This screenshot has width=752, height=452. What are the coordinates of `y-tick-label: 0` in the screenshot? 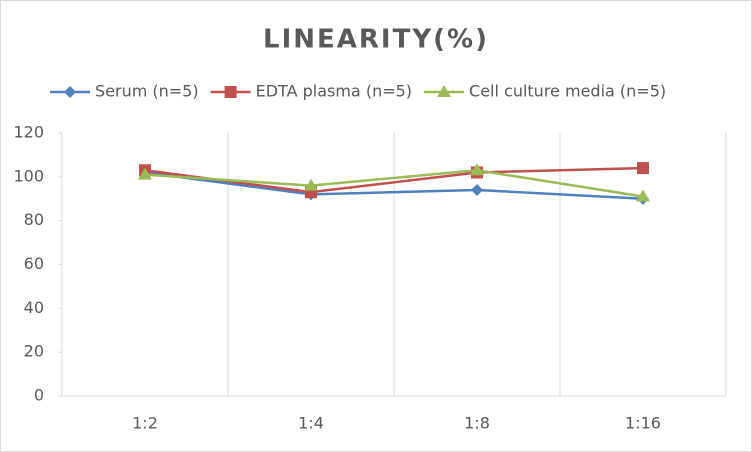 It's located at (39, 395).